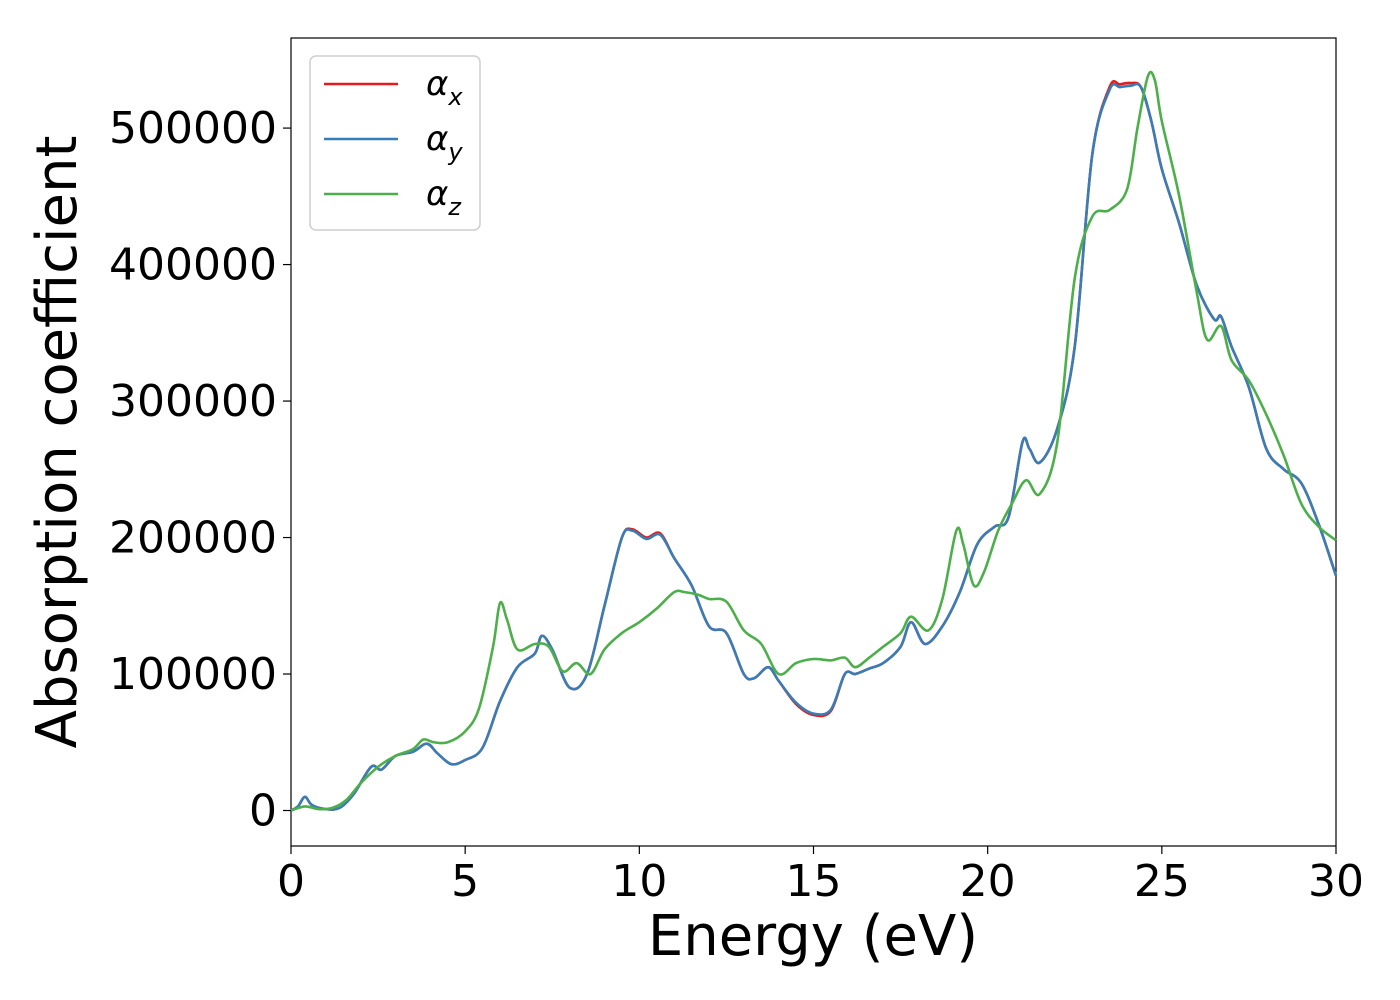  I want to click on x-tick-label: 20, so click(988, 881).